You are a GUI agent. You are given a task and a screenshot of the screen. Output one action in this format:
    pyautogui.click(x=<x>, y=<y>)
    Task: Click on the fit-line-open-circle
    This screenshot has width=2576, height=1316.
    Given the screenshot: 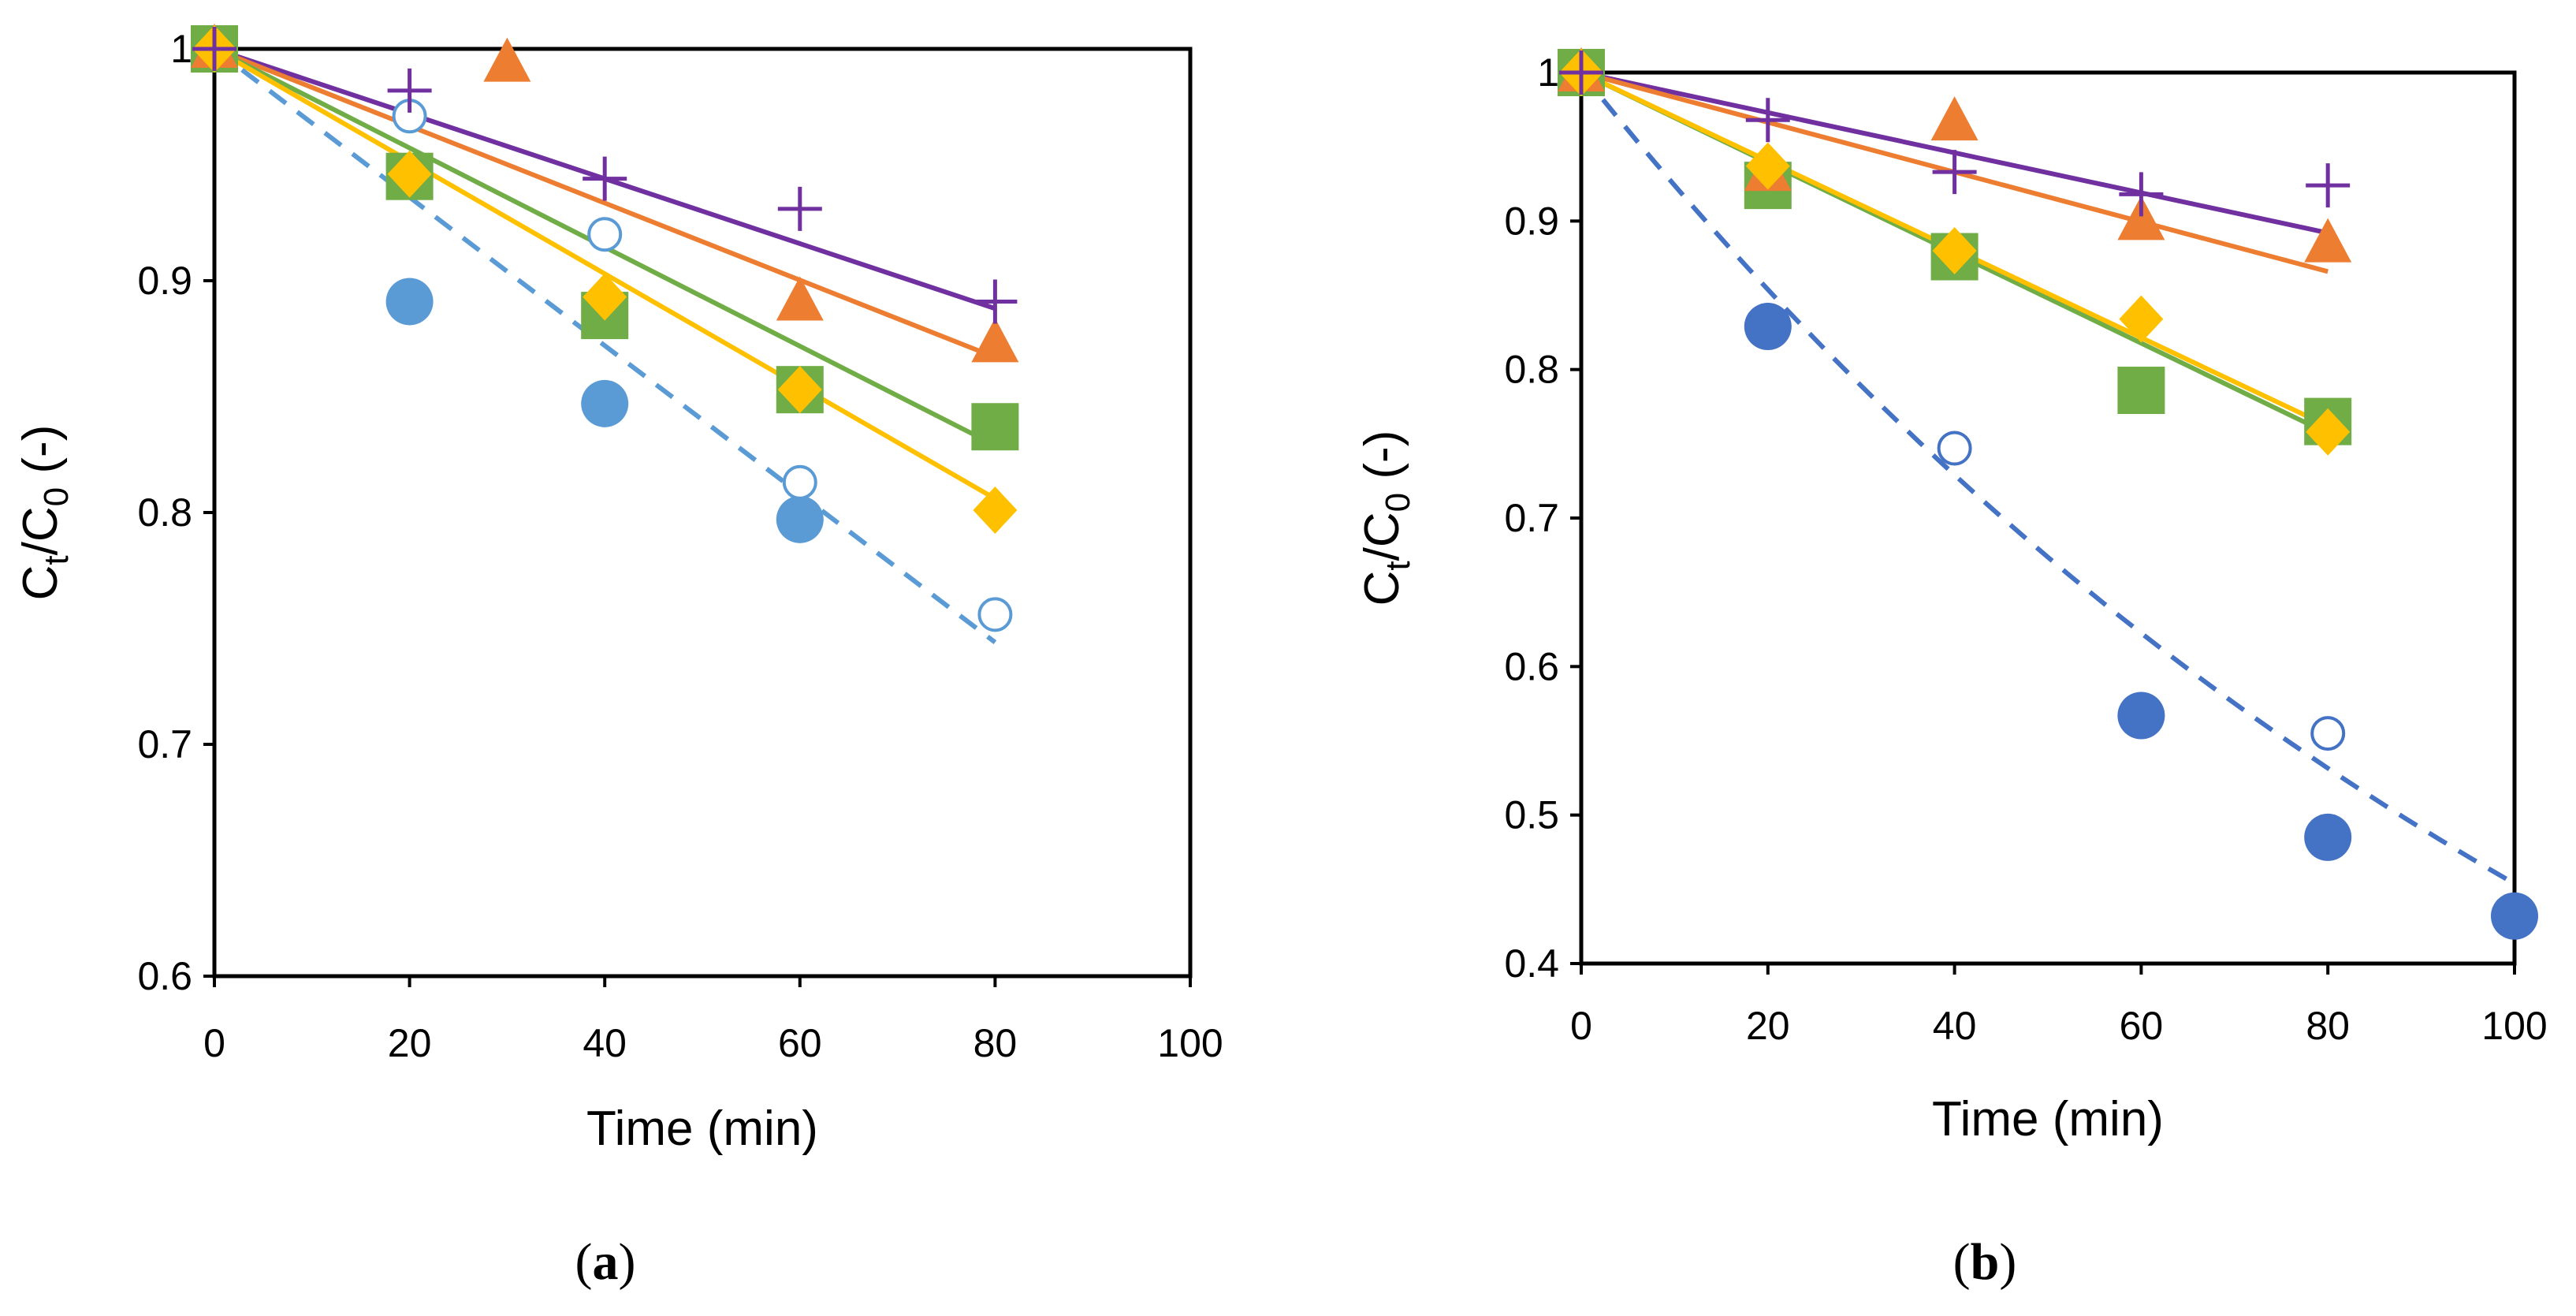 What is the action you would take?
    pyautogui.click(x=605, y=346)
    